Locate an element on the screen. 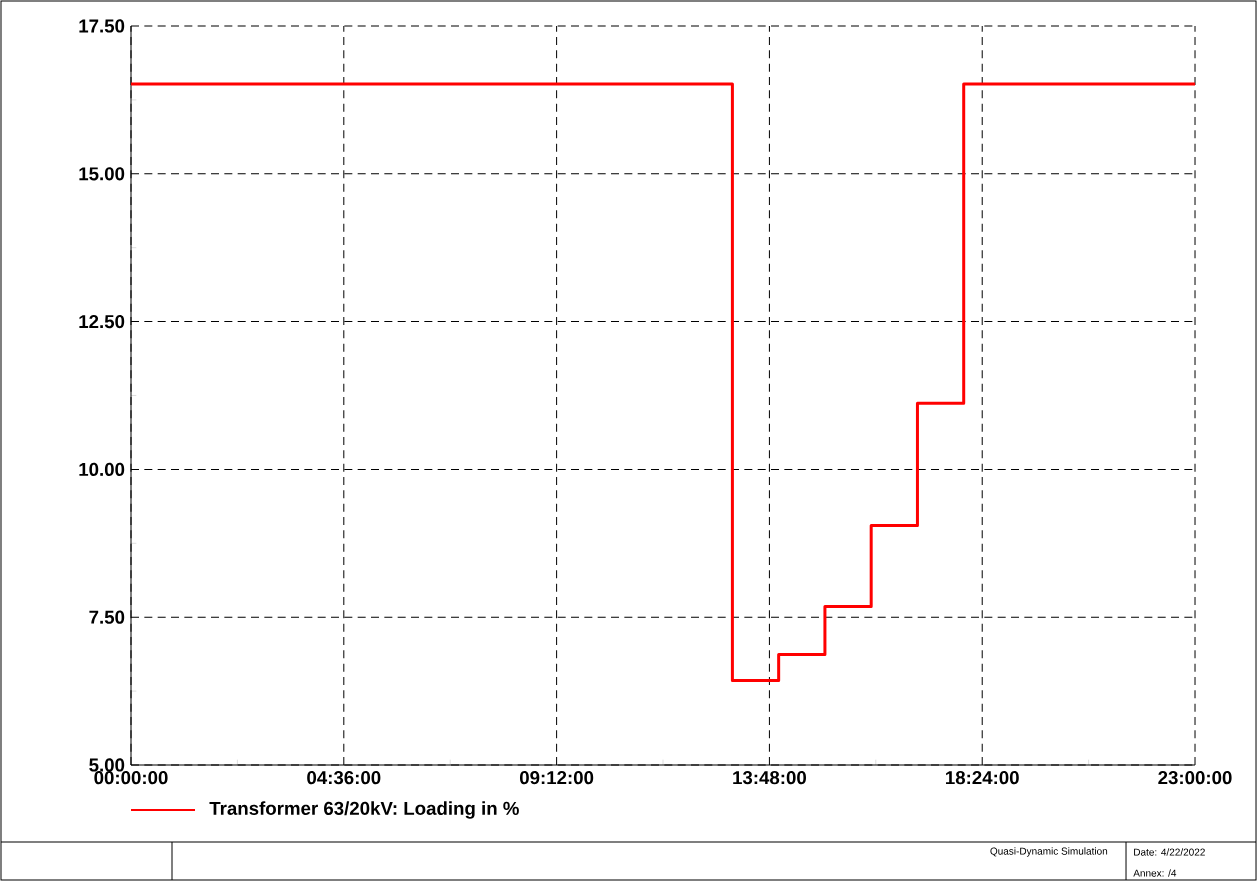 The image size is (1259, 881). x-tick-label: 09:12:00 is located at coordinates (556, 778).